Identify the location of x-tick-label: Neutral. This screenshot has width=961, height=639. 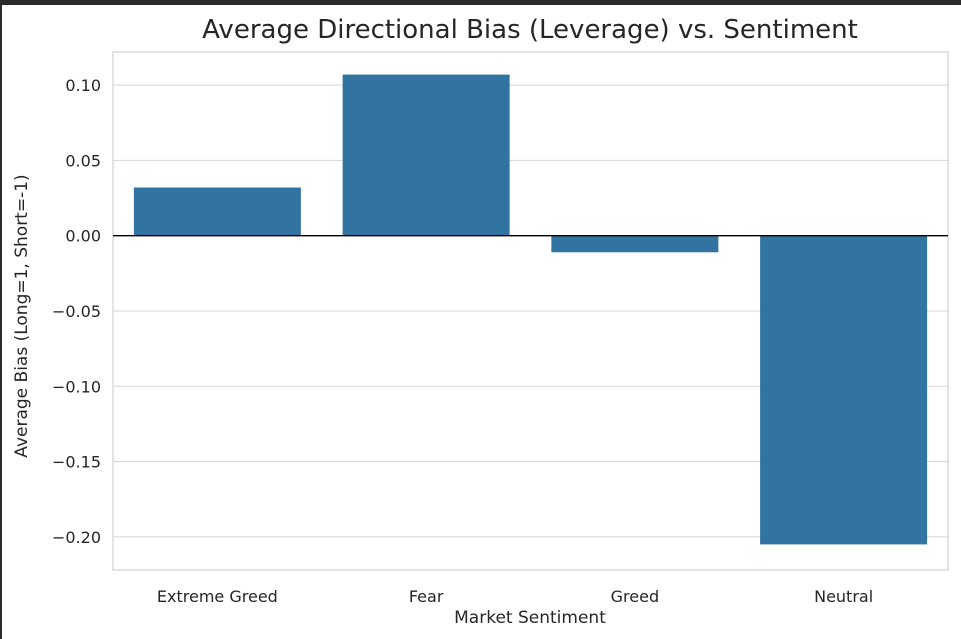
(843, 596).